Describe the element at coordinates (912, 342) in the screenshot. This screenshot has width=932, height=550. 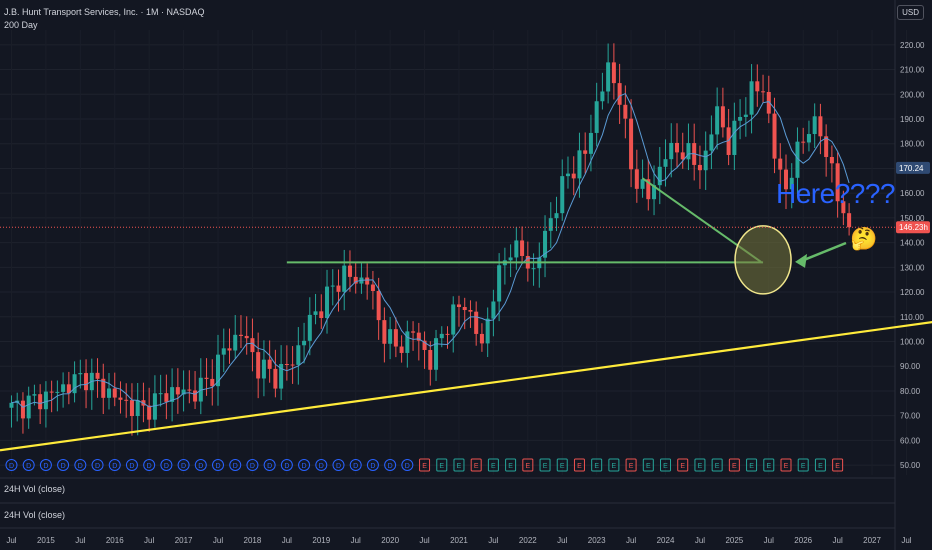
I see `price-tick-label: 100.00` at that location.